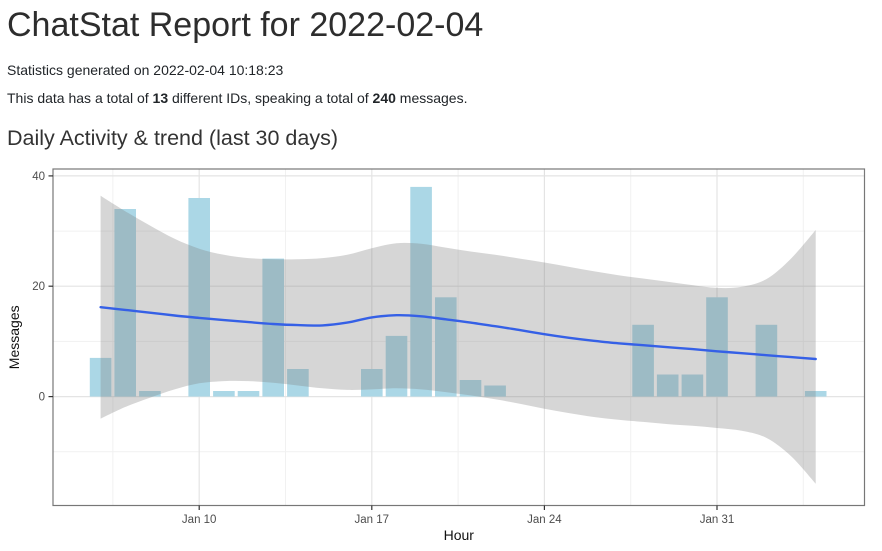  What do you see at coordinates (14, 337) in the screenshot?
I see `y-axis-title: Messages` at bounding box center [14, 337].